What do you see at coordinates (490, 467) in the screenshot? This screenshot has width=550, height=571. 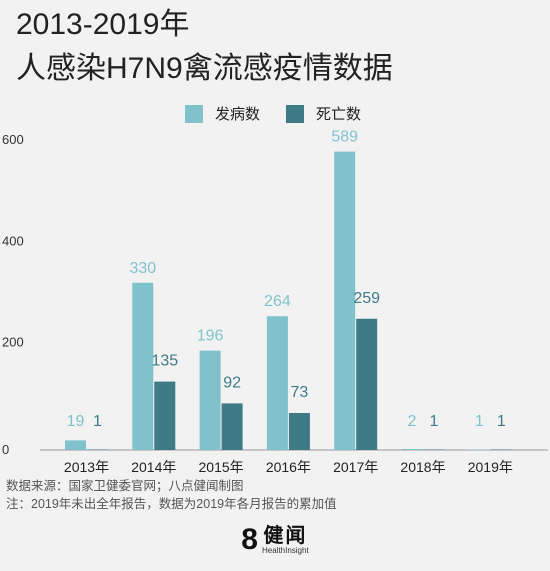 I see `x-tick-label-2019年: 2019年` at bounding box center [490, 467].